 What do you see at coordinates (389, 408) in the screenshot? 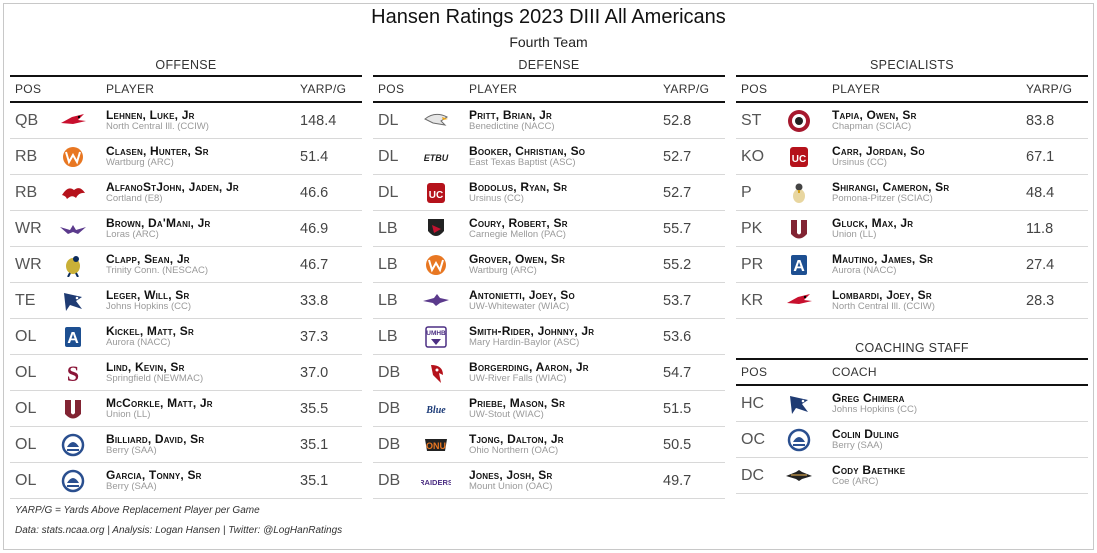
I see `position-cell: DB` at bounding box center [389, 408].